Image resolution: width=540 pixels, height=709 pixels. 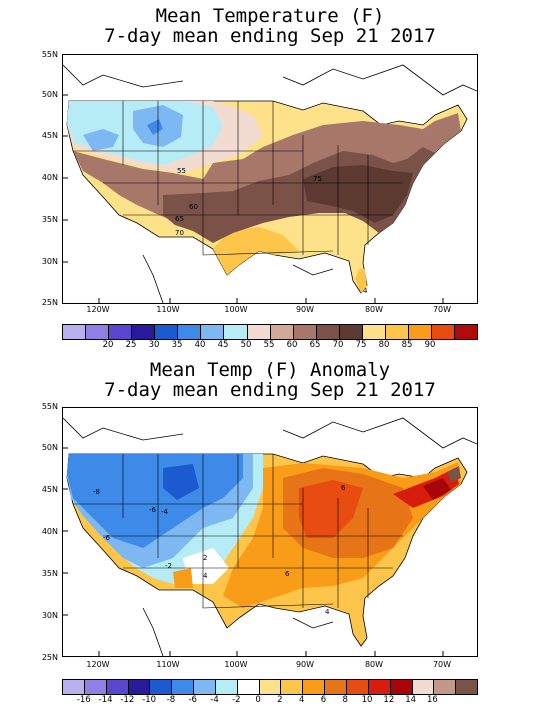 I want to click on colorbar-label: -8, so click(x=171, y=700).